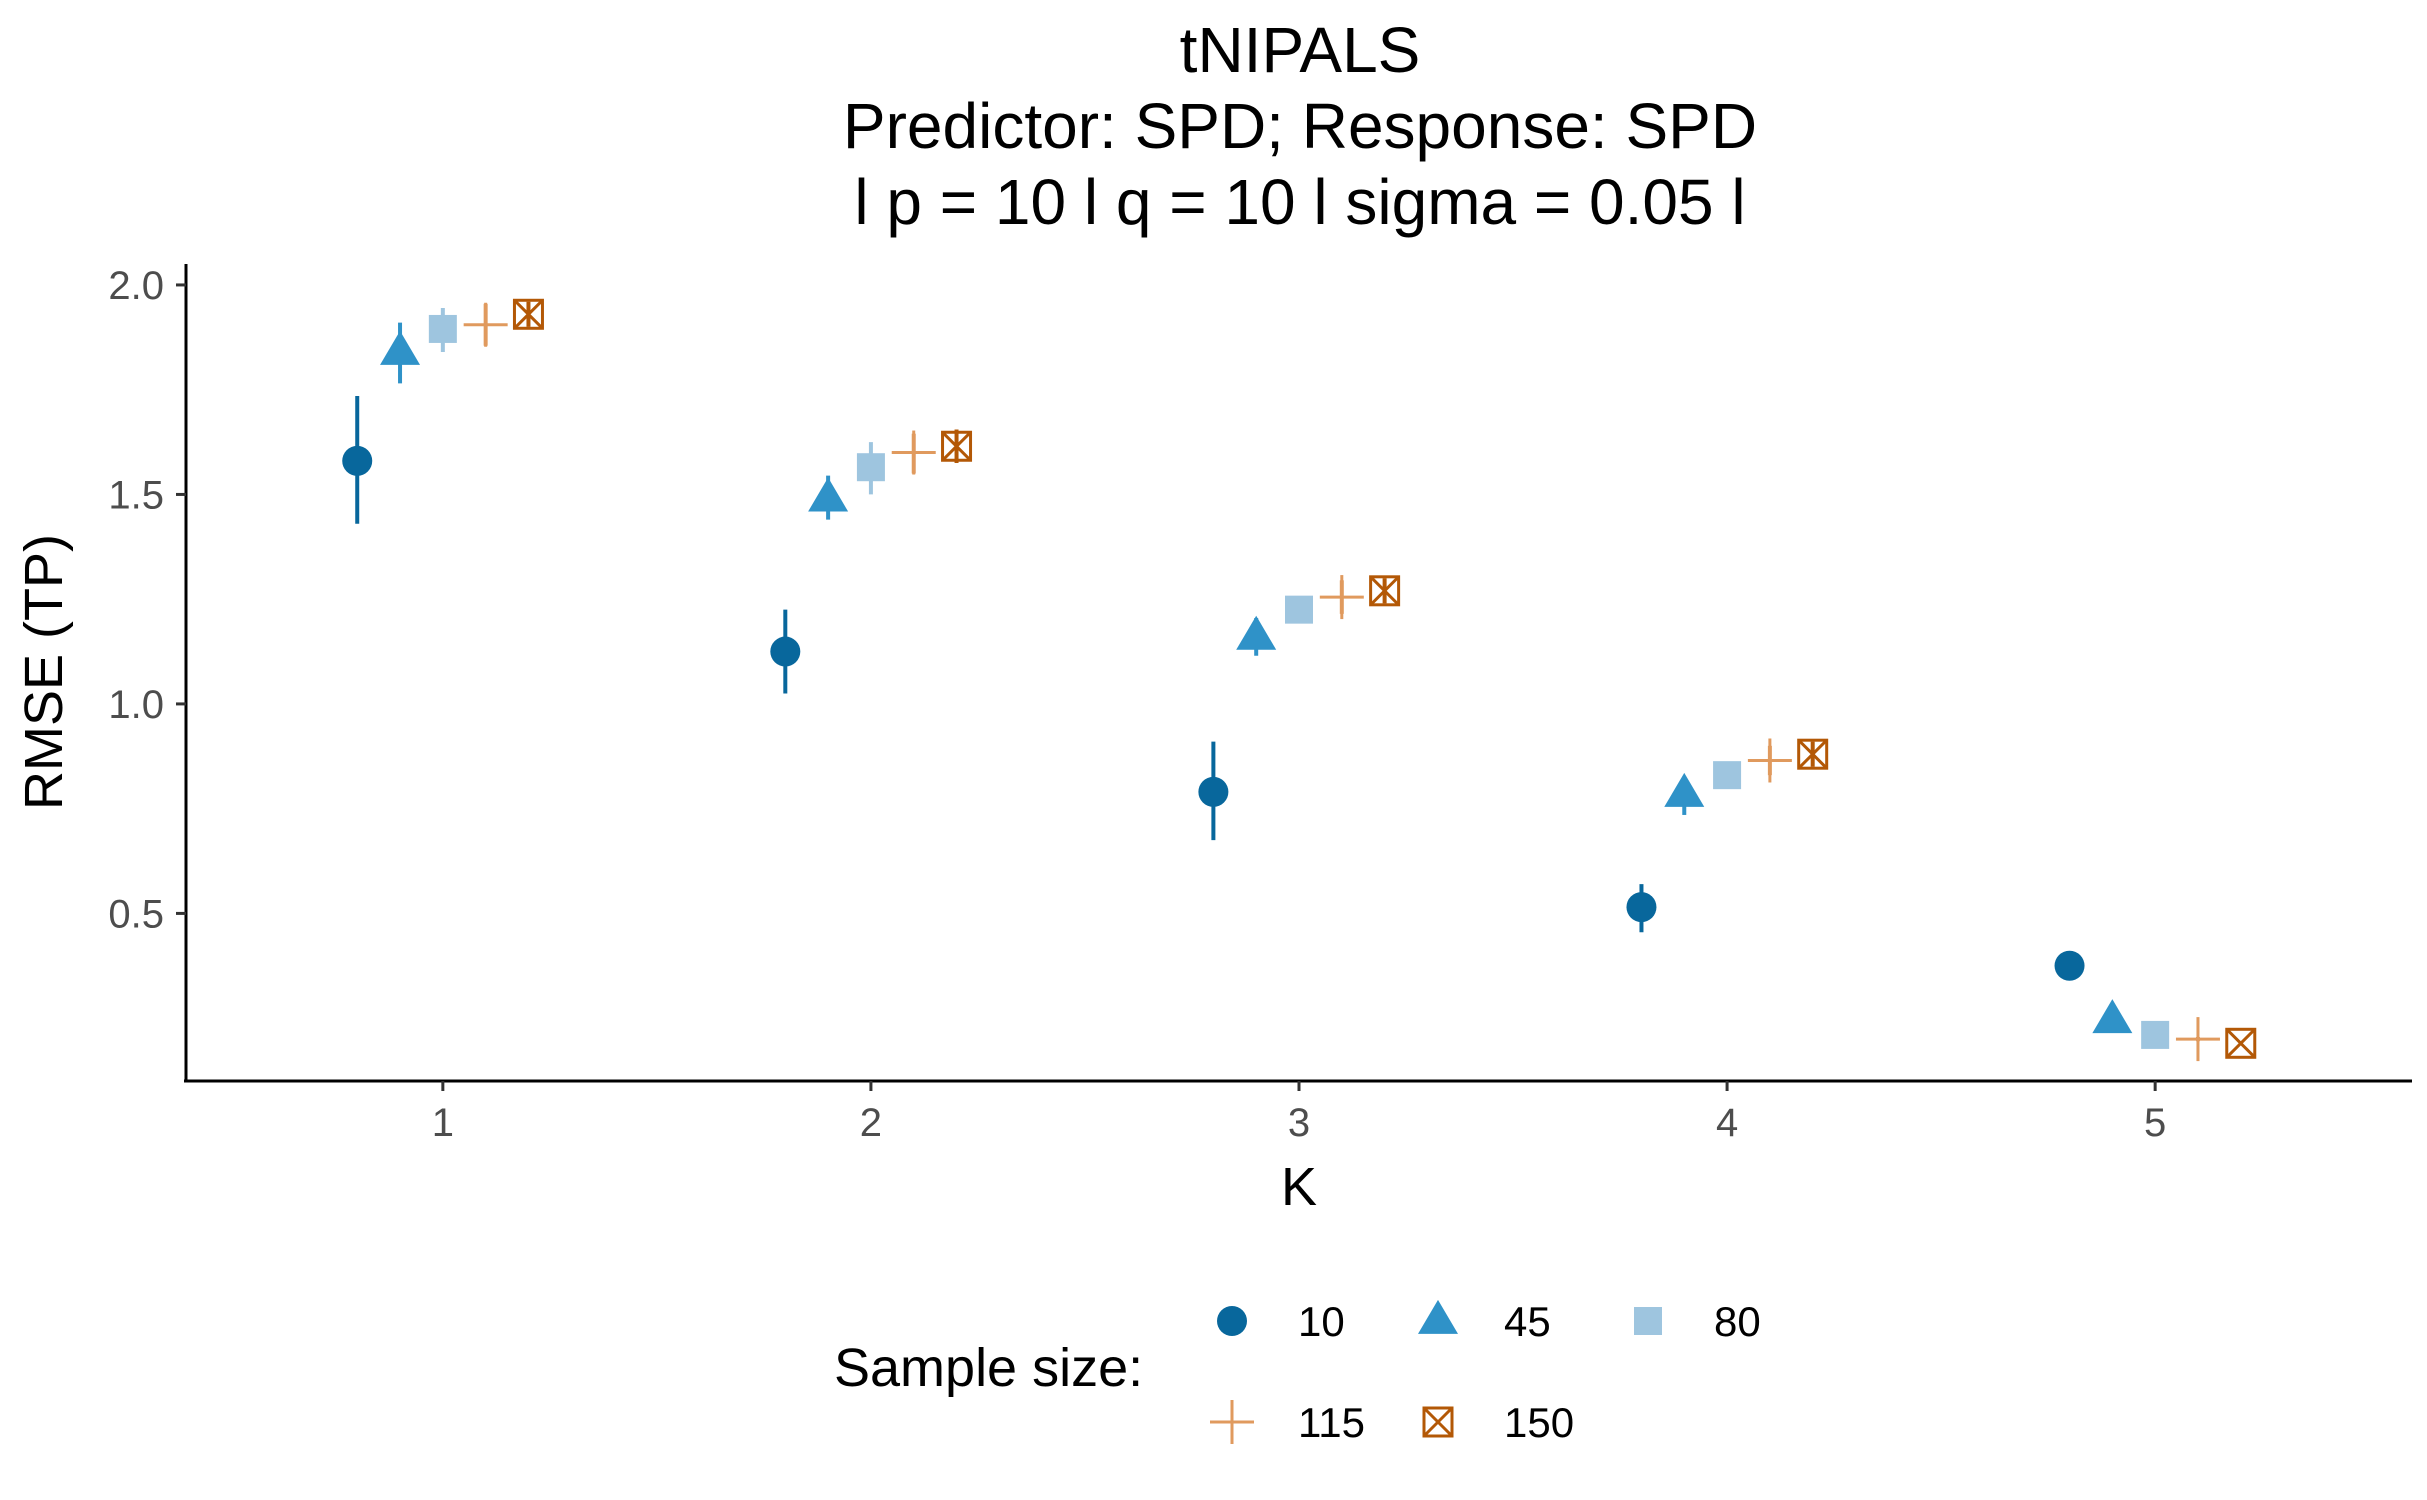  I want to click on x-tick-label: 3, so click(1299, 1123).